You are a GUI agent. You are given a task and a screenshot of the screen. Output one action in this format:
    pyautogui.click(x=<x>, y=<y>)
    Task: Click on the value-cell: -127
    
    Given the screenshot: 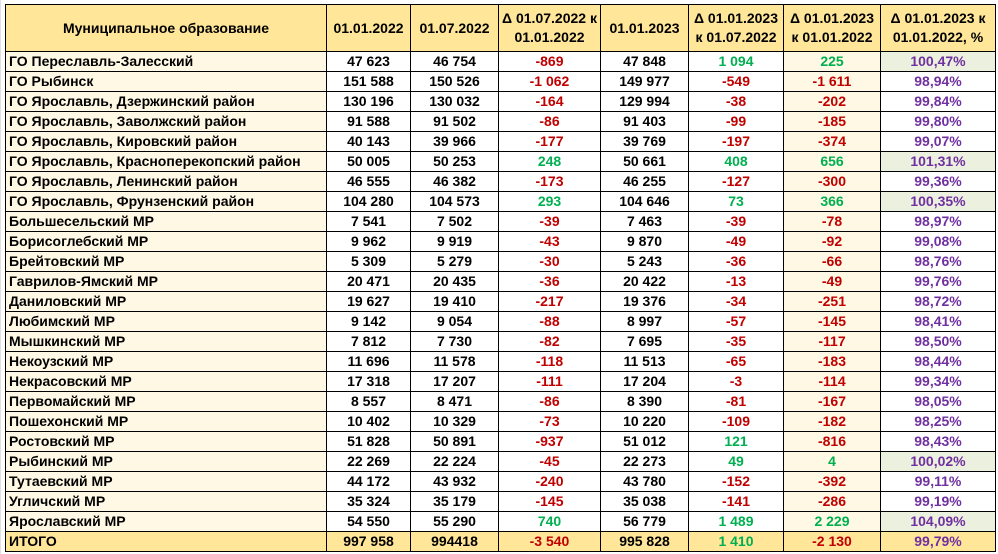 What is the action you would take?
    pyautogui.click(x=736, y=181)
    